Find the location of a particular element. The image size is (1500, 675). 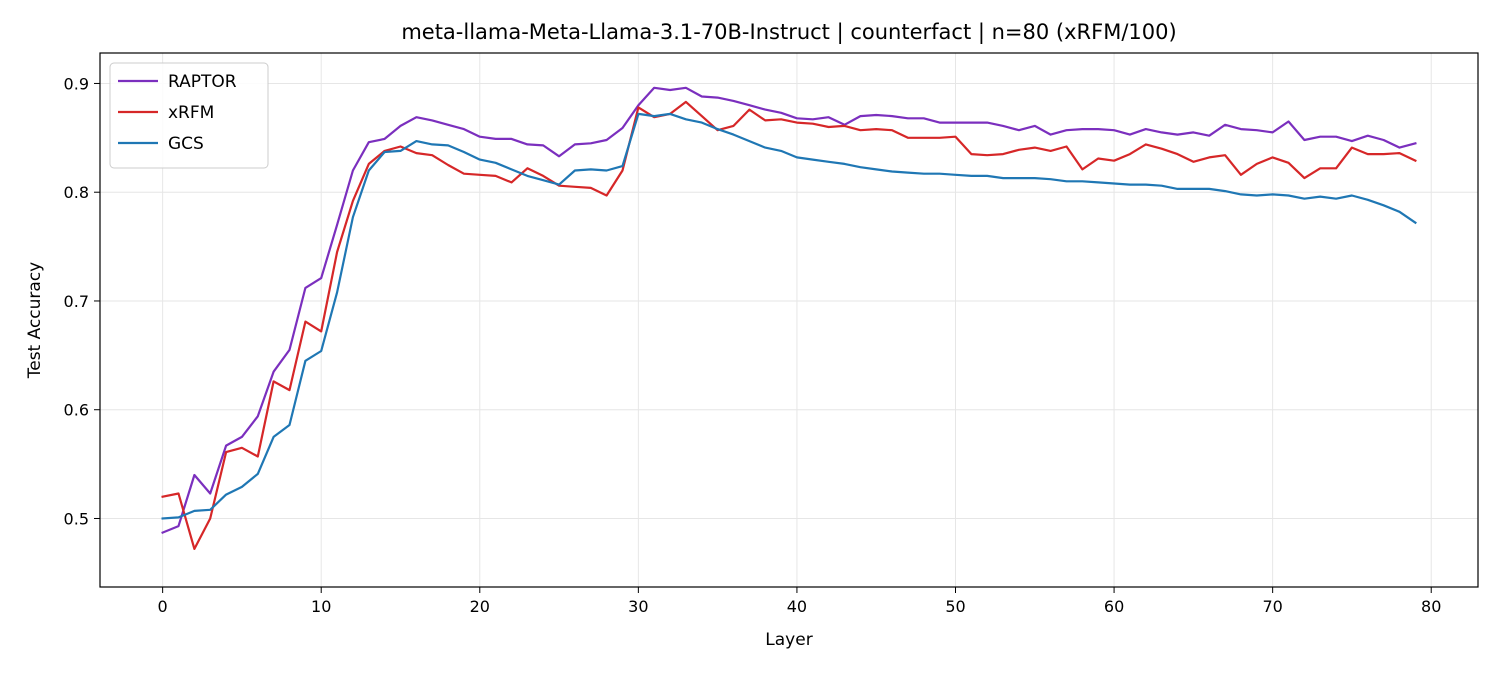

x-tick-label: 70 is located at coordinates (1272, 606).